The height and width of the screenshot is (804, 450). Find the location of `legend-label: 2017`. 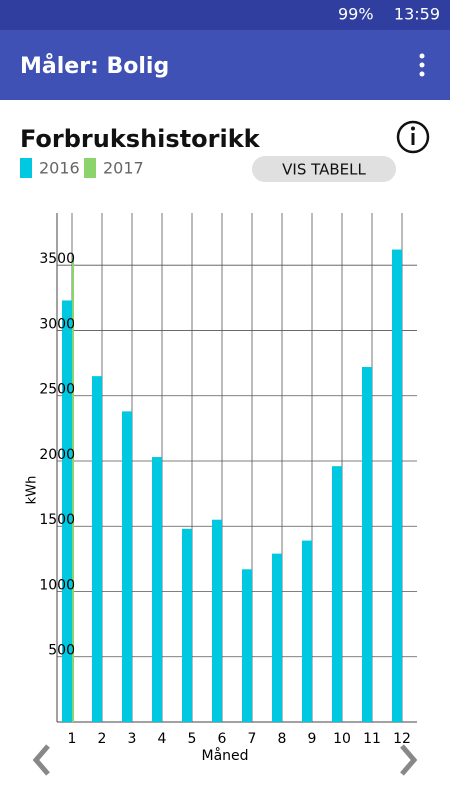

legend-label: 2017 is located at coordinates (123, 168).